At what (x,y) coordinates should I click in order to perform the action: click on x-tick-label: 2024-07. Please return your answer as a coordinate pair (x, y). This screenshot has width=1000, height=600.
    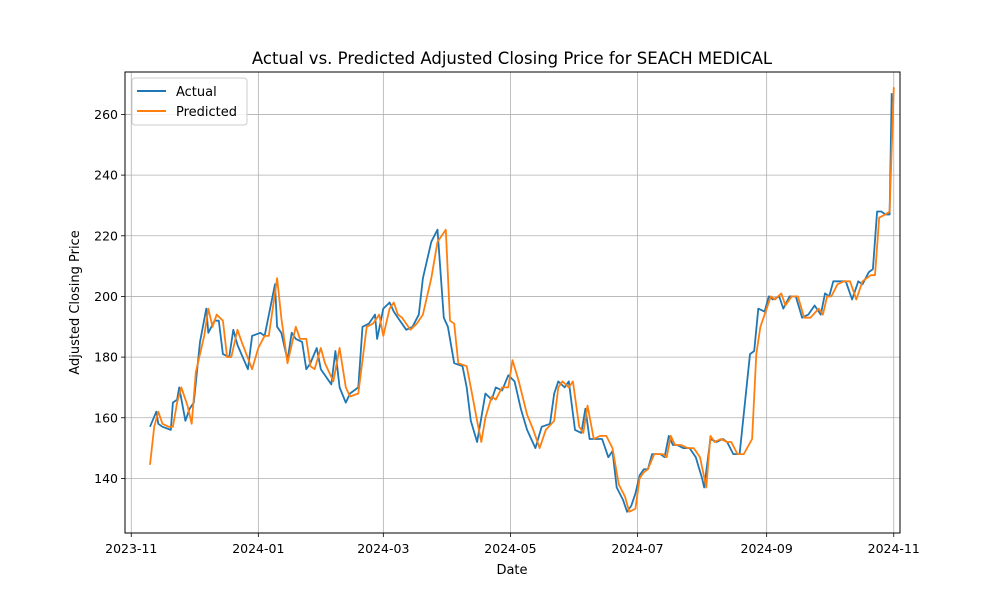
    Looking at the image, I should click on (637, 548).